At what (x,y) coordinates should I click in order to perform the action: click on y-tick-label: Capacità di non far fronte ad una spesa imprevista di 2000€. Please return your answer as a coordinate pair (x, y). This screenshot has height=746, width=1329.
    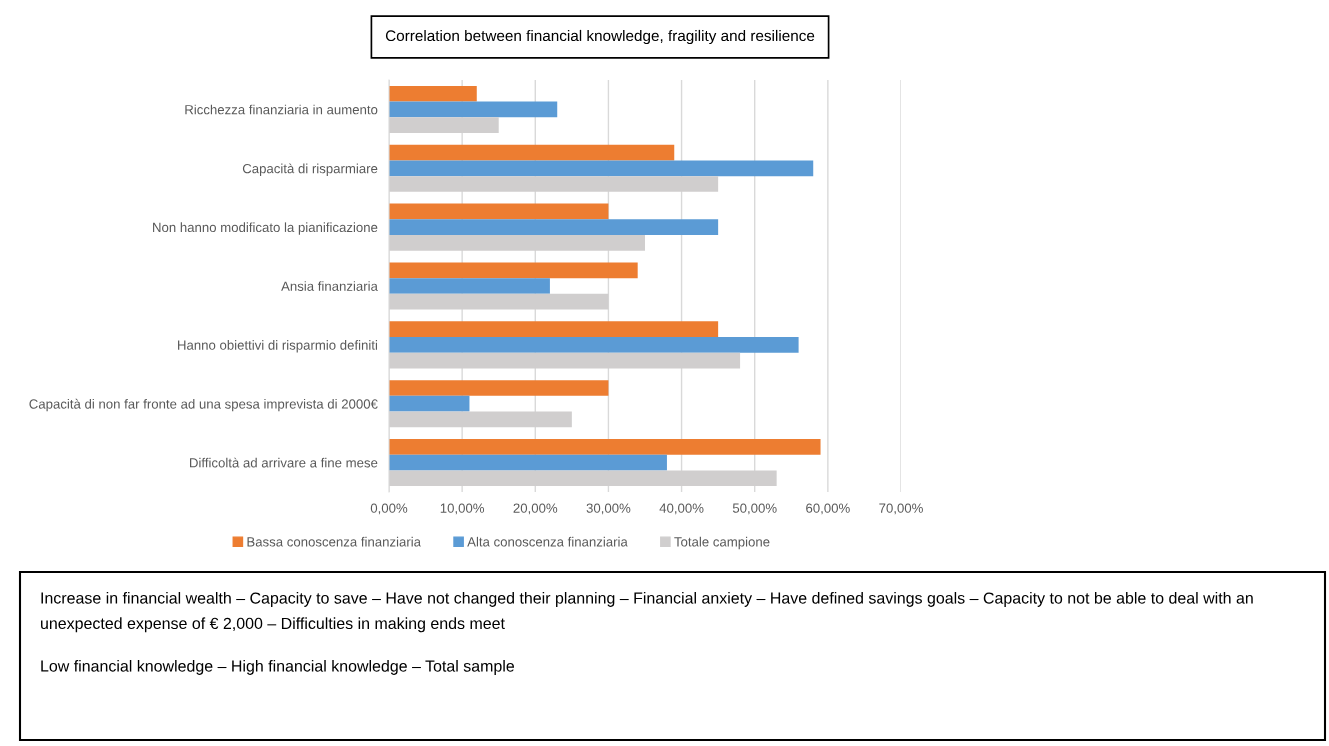
    Looking at the image, I should click on (203, 405).